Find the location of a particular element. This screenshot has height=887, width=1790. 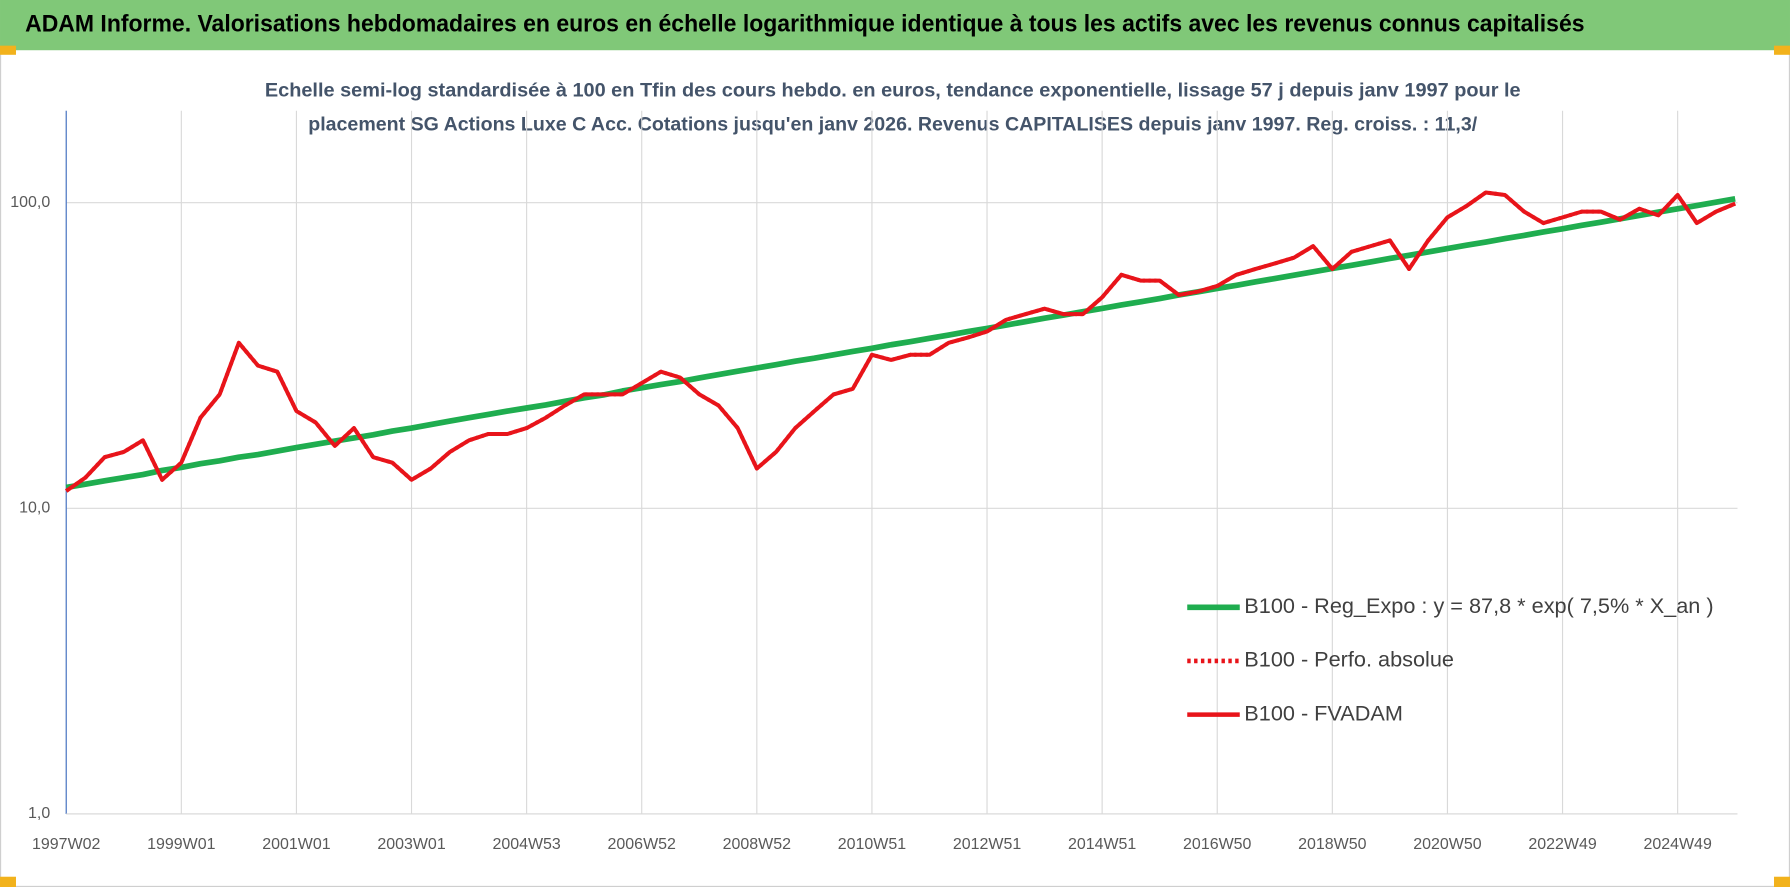

x-tick-label: 2001W01 is located at coordinates (296, 844).